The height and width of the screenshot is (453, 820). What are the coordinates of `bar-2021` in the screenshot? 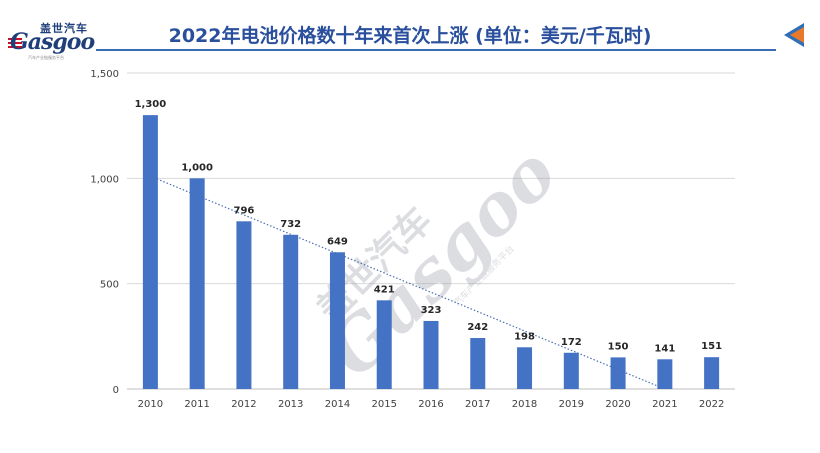 It's located at (665, 374).